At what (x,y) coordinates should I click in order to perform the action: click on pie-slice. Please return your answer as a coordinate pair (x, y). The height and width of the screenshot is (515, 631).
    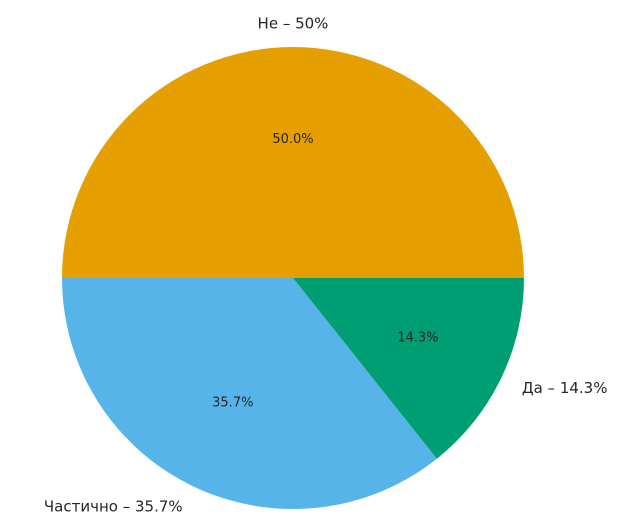
    Looking at the image, I should click on (408, 368).